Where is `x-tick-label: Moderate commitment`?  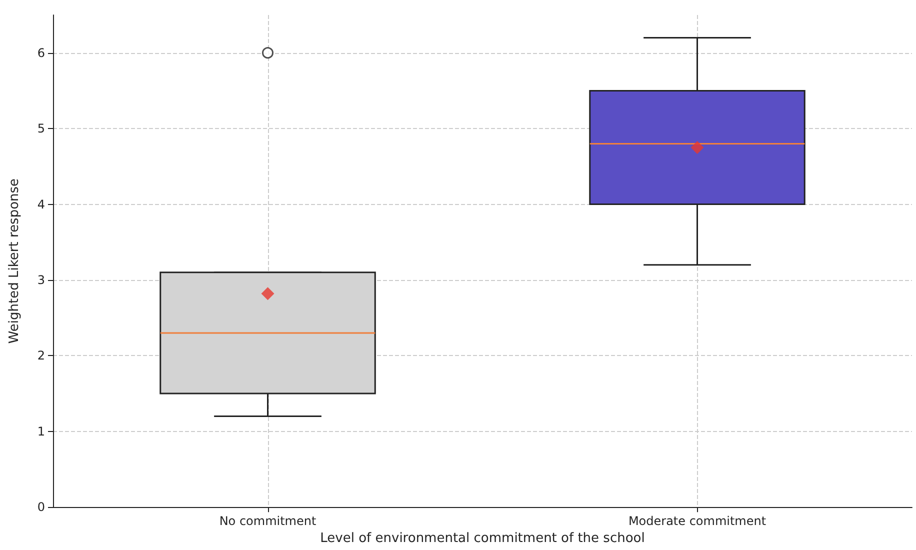
x-tick-label: Moderate commitment is located at coordinates (697, 521).